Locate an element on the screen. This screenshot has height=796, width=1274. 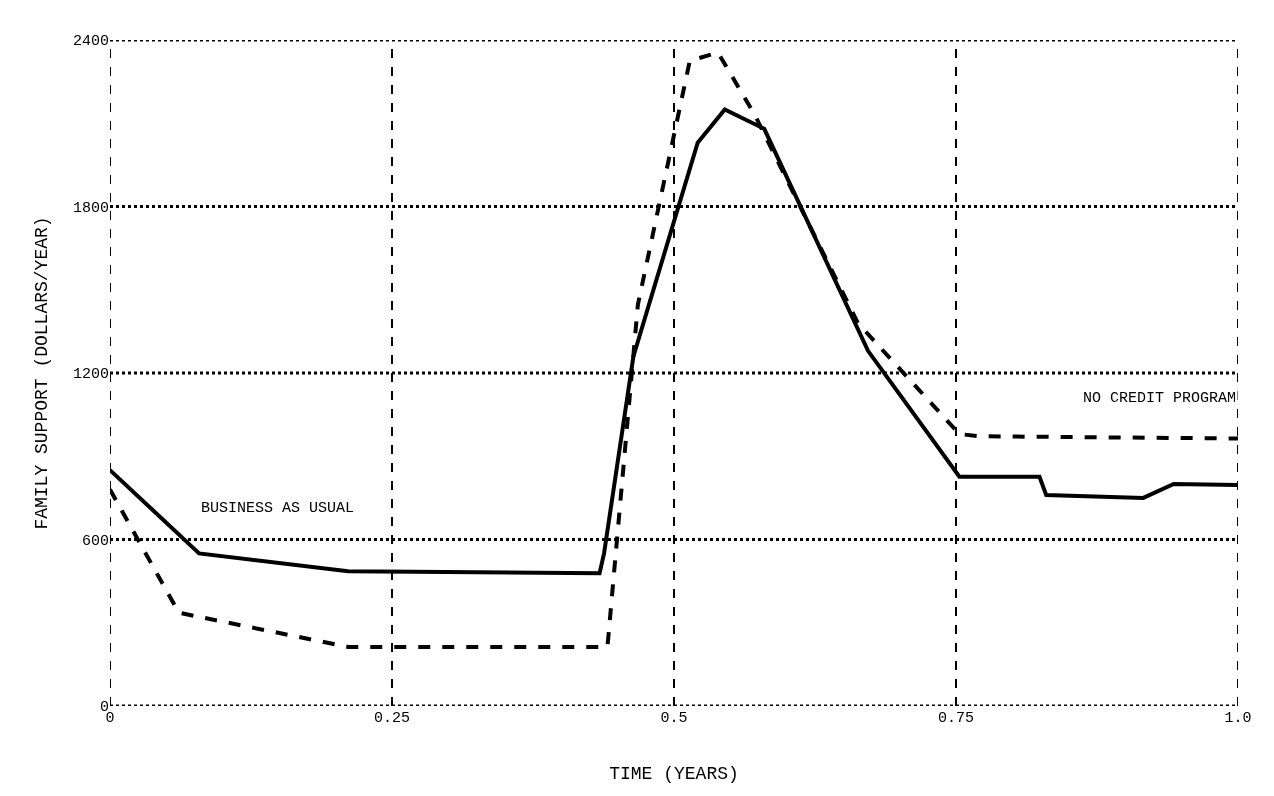
x-tick-label: 0.5 is located at coordinates (674, 718).